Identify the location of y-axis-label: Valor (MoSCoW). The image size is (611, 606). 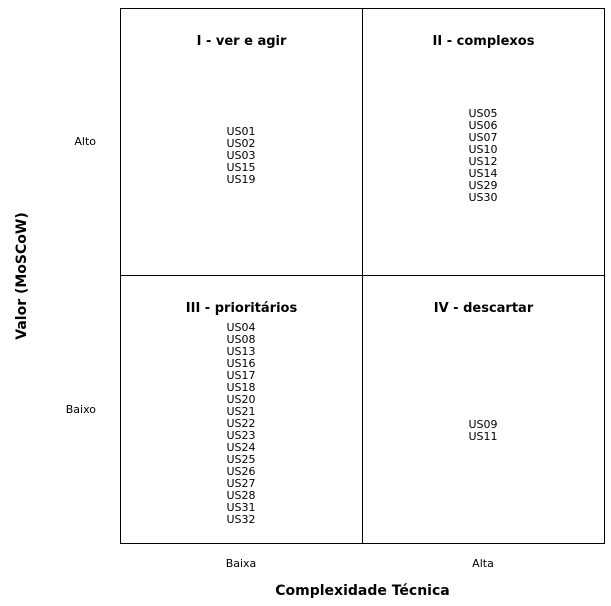
(22, 276).